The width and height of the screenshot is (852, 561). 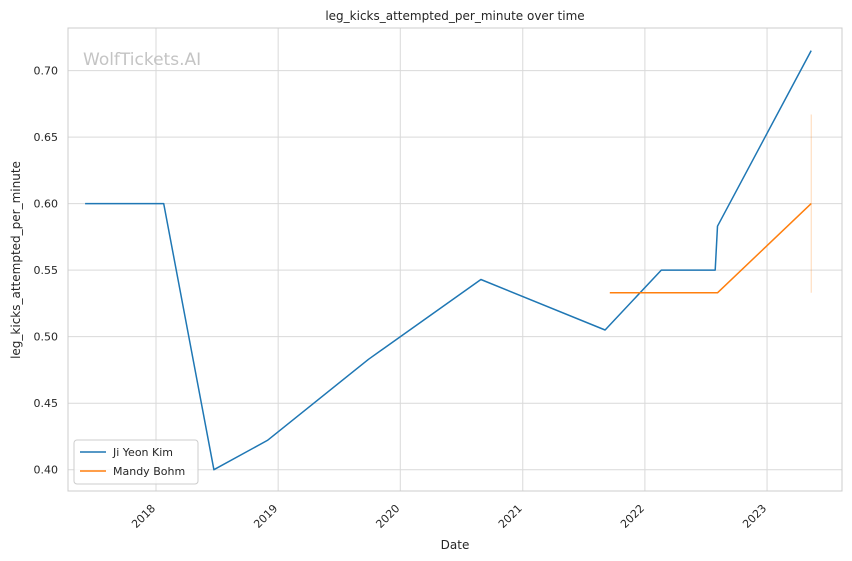 I want to click on y-tick-label: 0.65, so click(x=46, y=137).